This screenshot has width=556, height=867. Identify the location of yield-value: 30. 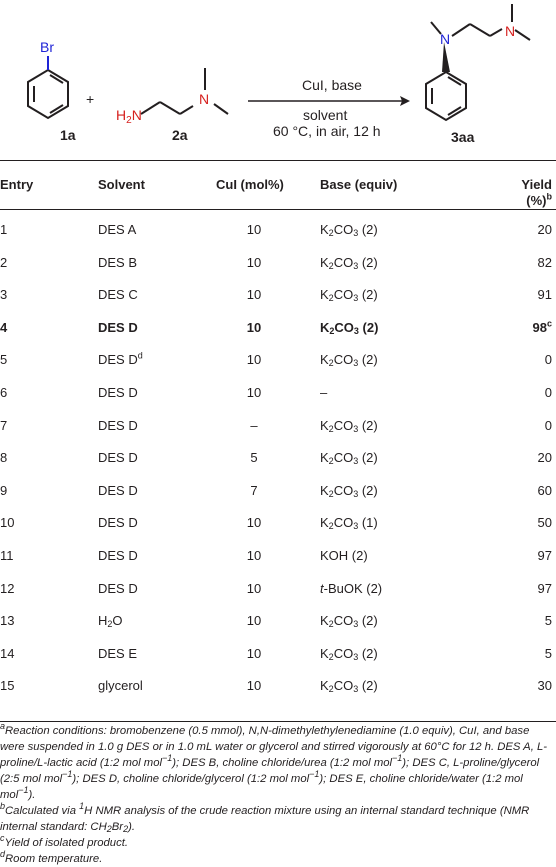
(544, 686).